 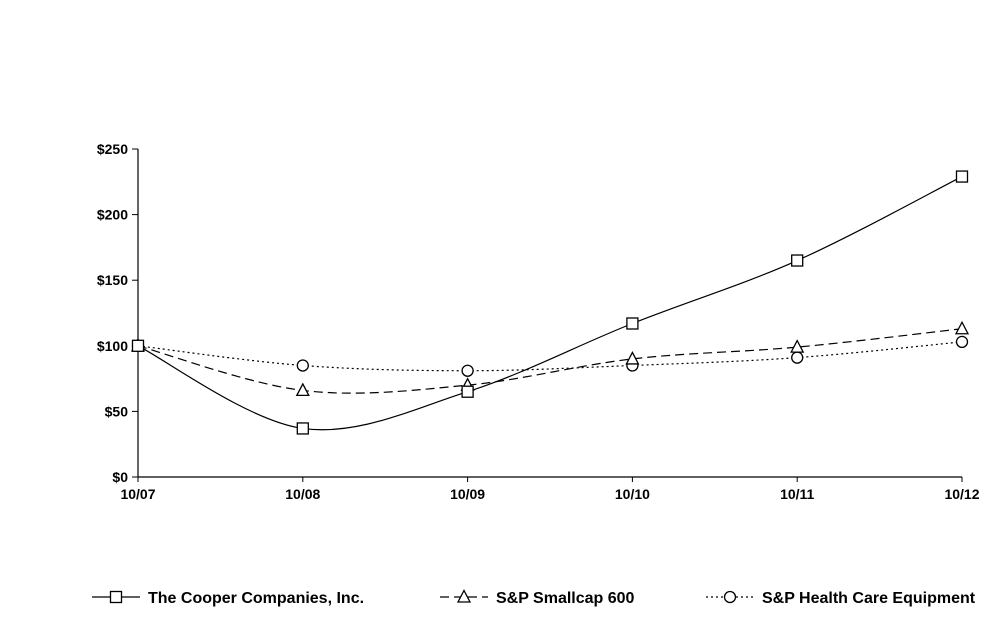 I want to click on legend-label: S&P Smallcap 600, so click(x=565, y=598).